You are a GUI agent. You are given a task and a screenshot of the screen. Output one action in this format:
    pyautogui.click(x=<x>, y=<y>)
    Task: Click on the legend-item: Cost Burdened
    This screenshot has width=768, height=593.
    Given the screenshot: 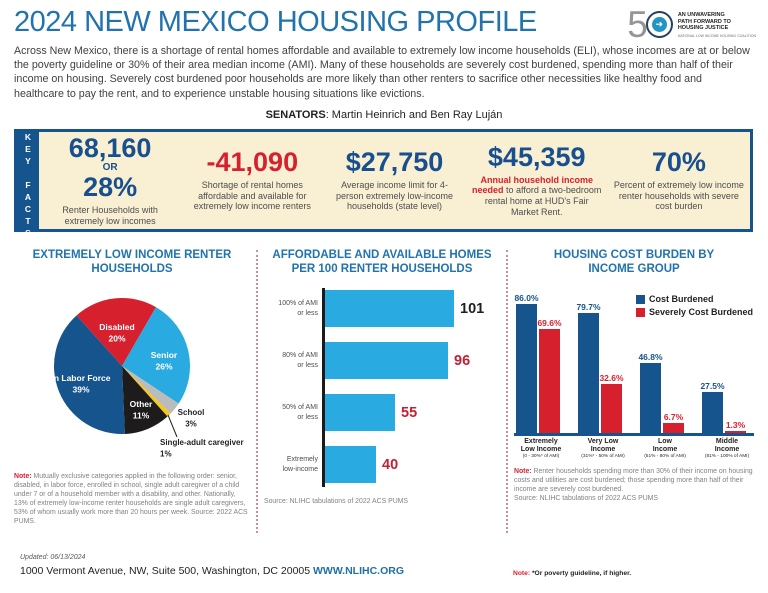 What is the action you would take?
    pyautogui.click(x=694, y=299)
    